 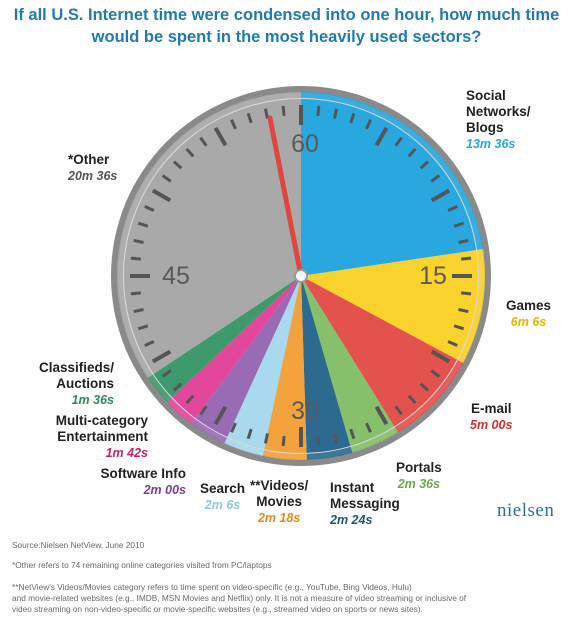 I want to click on pie-slice-multi-category-entertainment, so click(x=236, y=347).